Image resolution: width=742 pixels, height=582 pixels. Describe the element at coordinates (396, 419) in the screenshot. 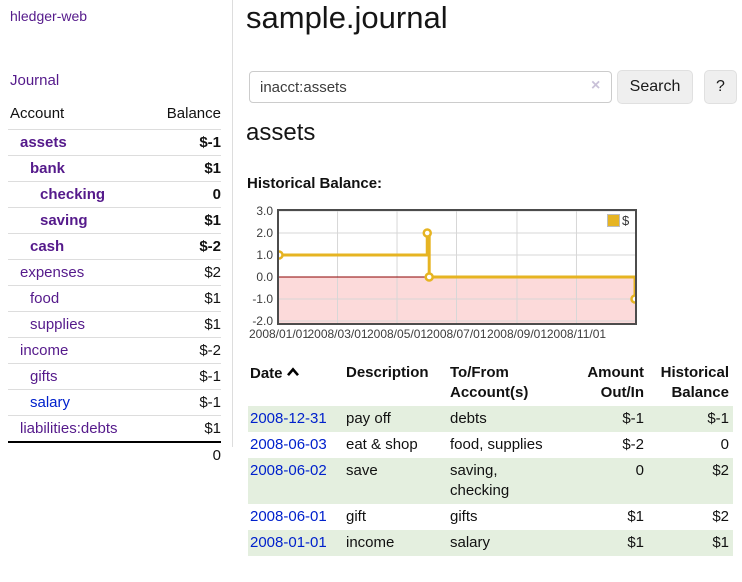

I see `transaction-description: pay off` at that location.